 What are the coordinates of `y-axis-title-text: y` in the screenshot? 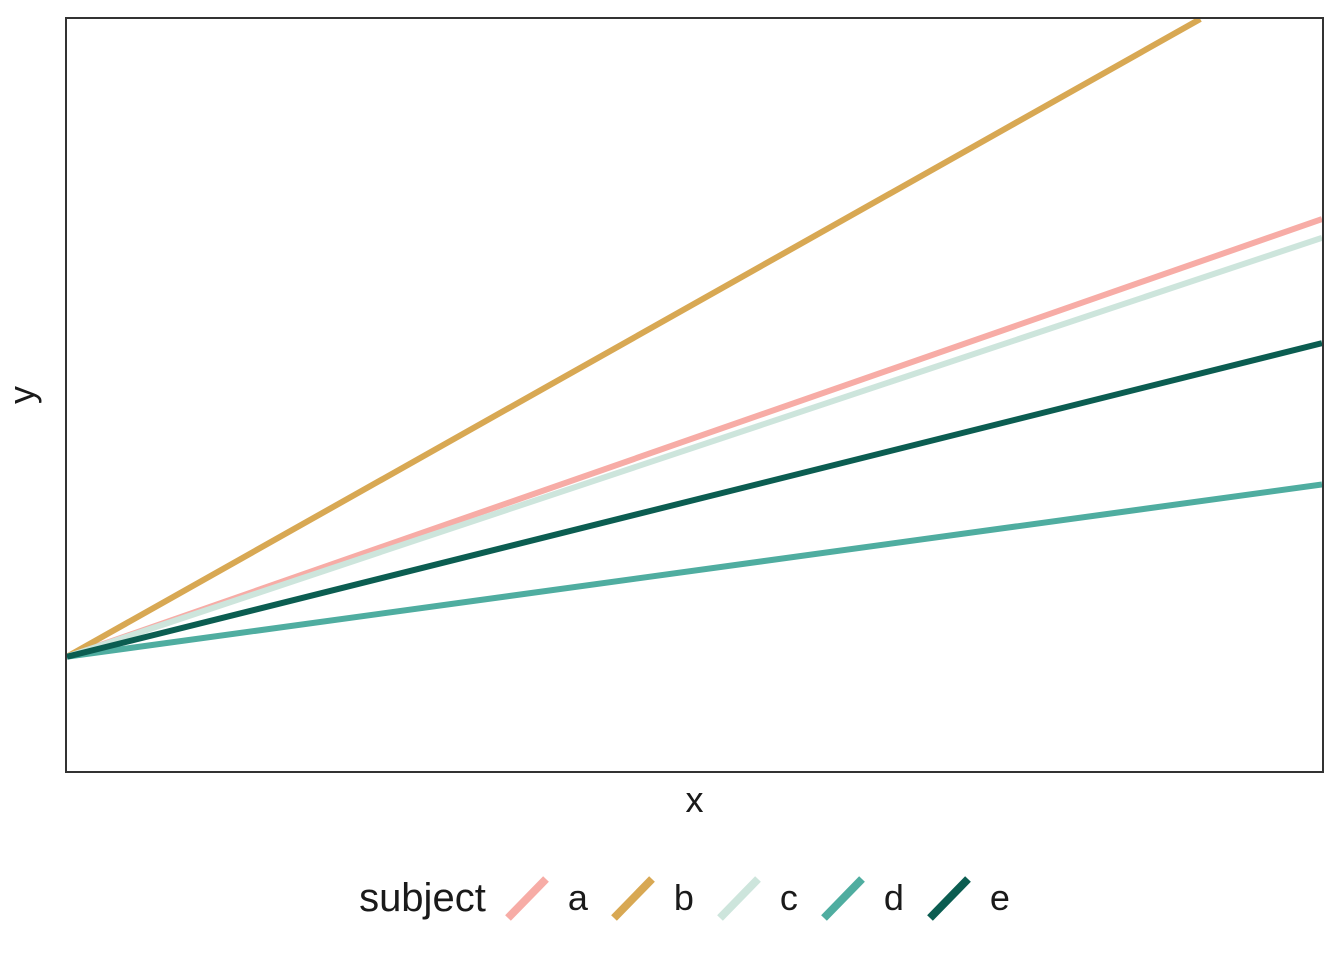 It's located at (21, 395).